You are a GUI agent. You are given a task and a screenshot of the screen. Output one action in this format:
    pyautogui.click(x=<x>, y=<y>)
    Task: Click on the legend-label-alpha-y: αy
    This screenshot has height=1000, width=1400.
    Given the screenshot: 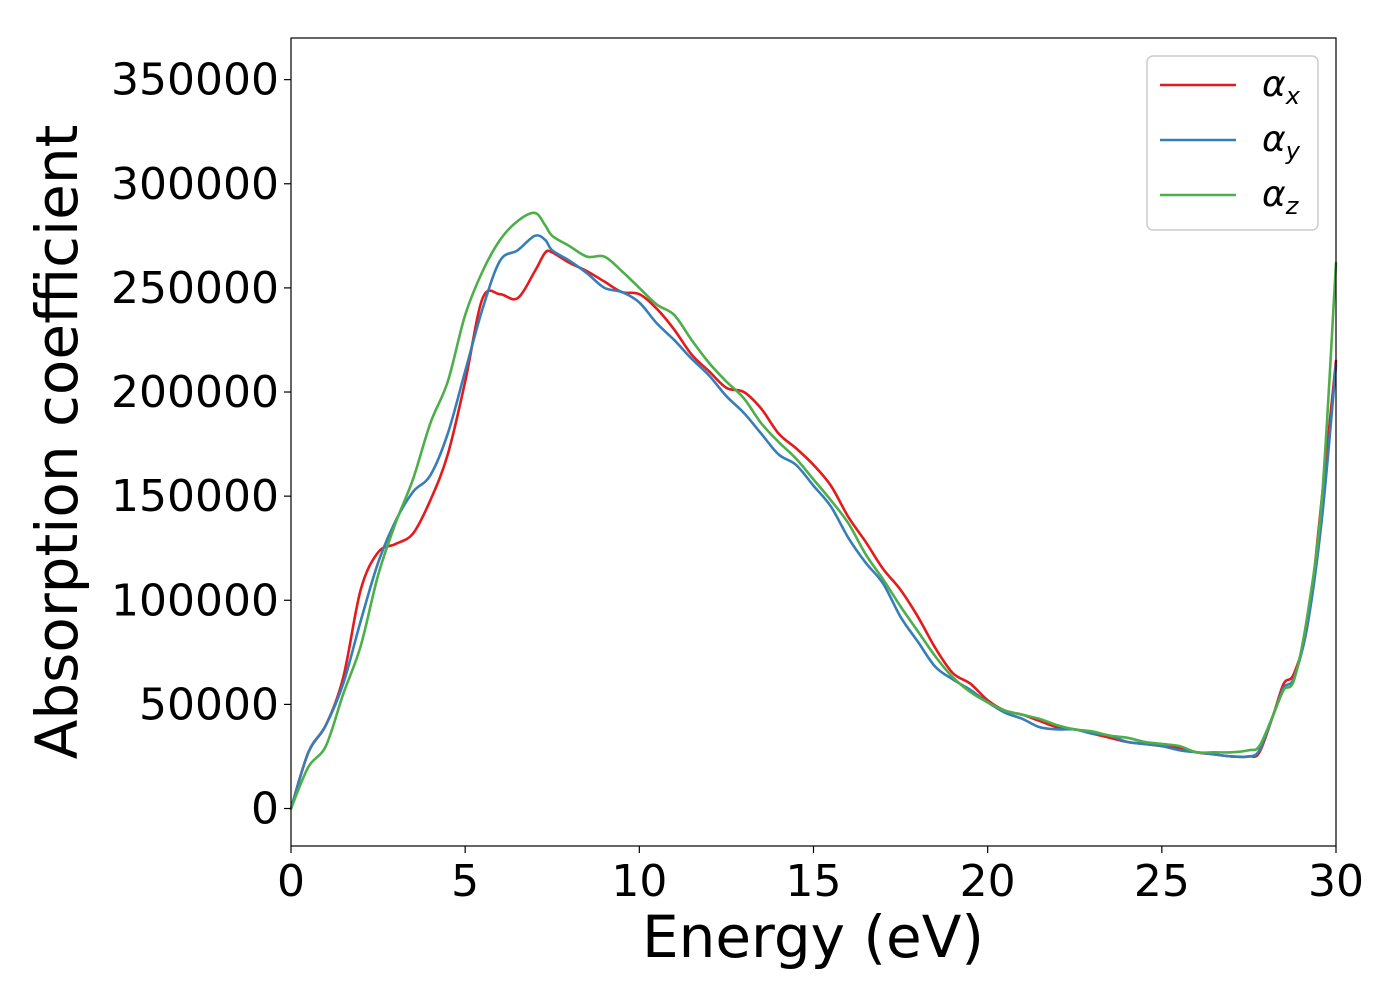 What is the action you would take?
    pyautogui.click(x=1281, y=142)
    